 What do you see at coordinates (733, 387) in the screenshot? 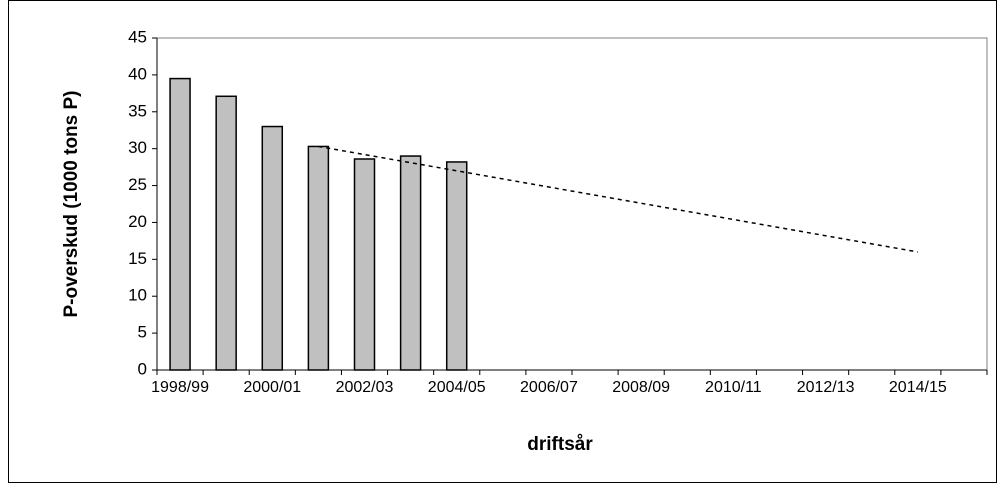
I see `x-tick-label: 2010/11` at bounding box center [733, 387].